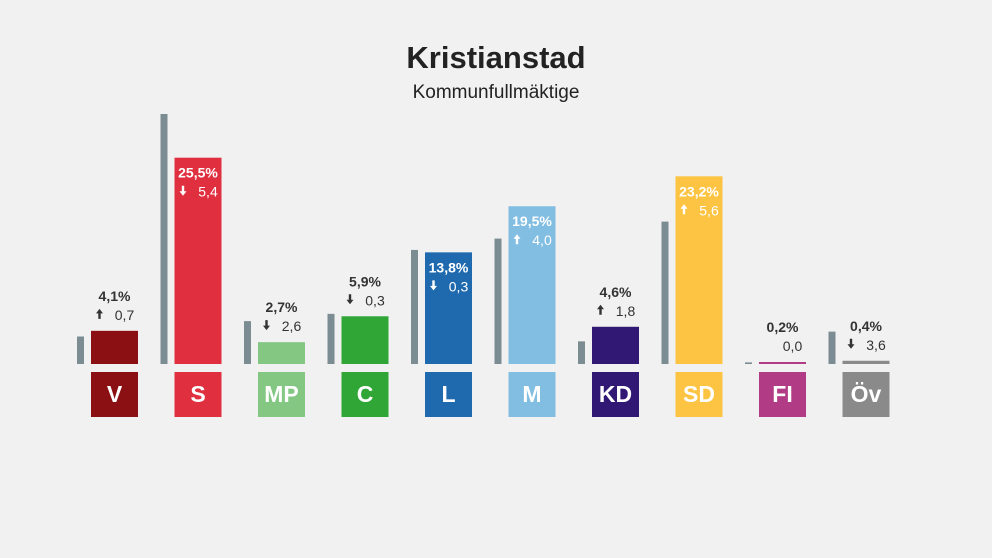  I want to click on change-label-sd: 5,6, so click(709, 210).